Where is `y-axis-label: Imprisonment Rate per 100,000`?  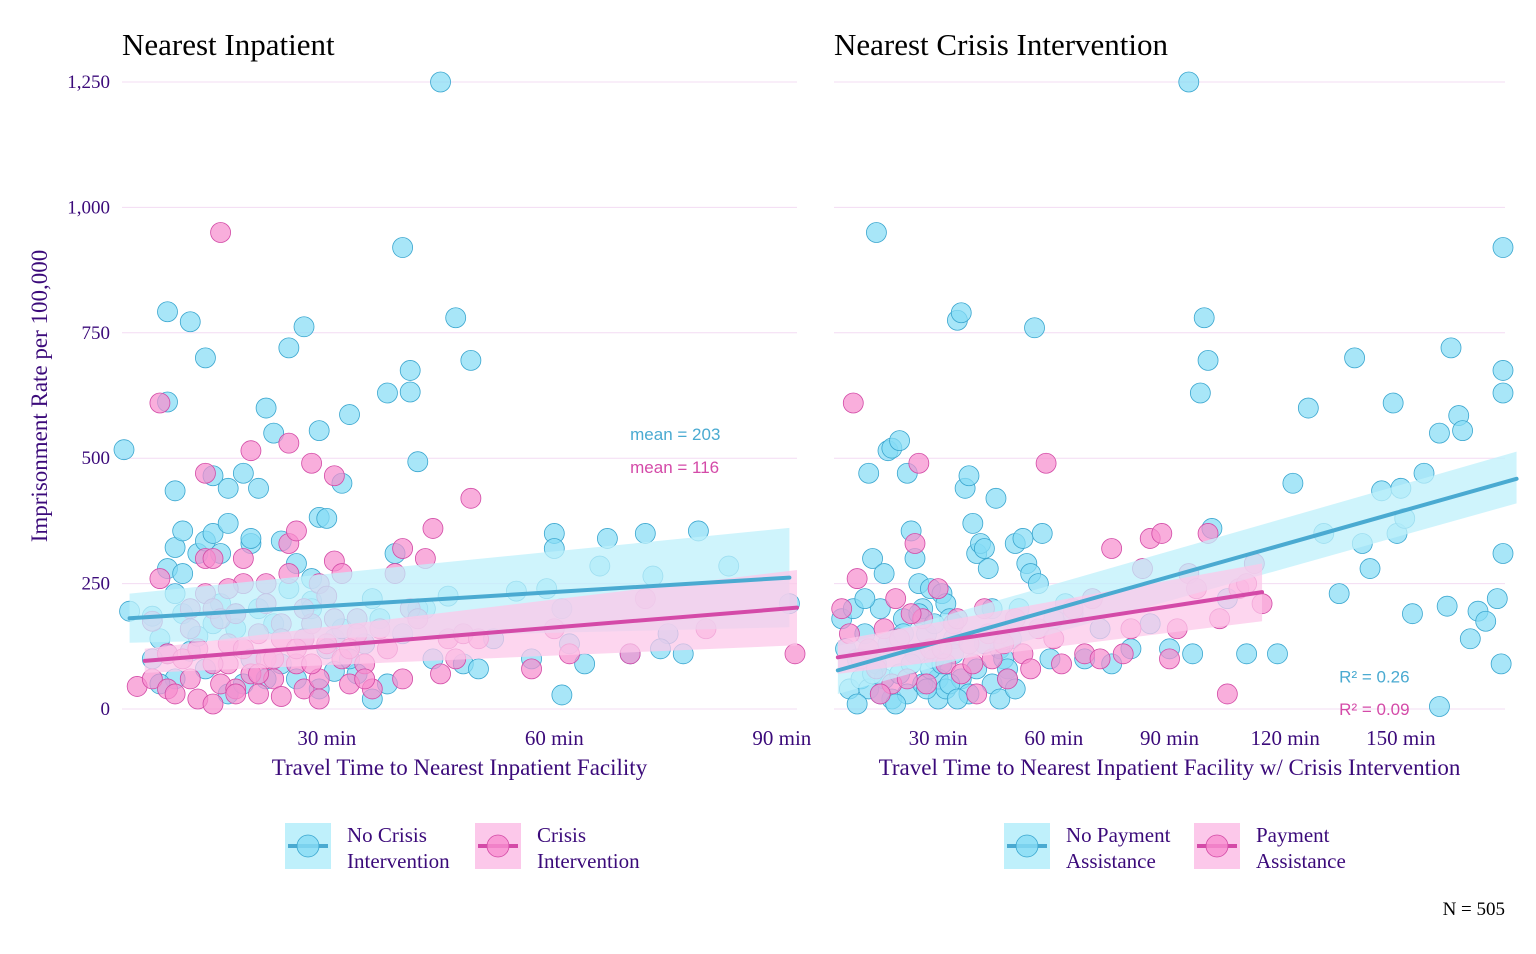
y-axis-label: Imprisonment Rate per 100,000 is located at coordinates (39, 396).